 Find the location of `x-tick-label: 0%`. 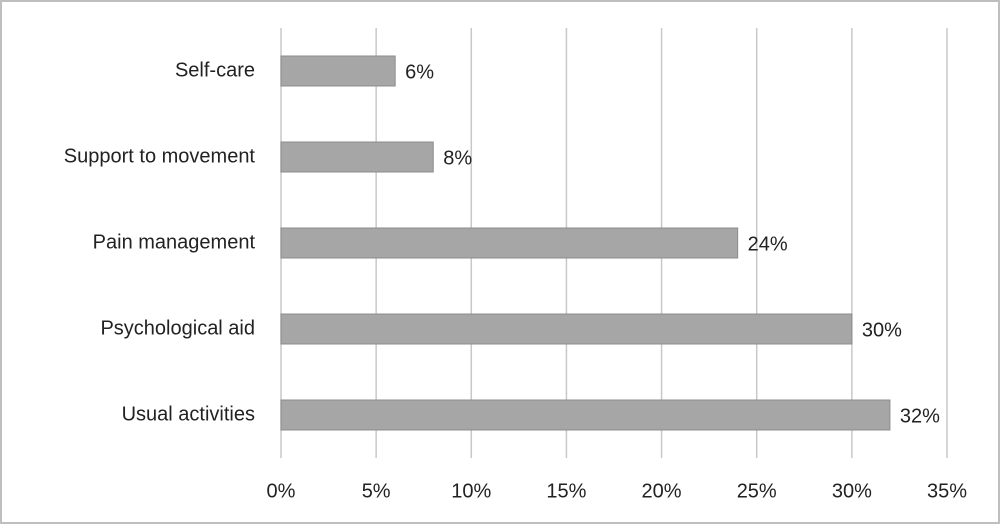

x-tick-label: 0% is located at coordinates (281, 491).